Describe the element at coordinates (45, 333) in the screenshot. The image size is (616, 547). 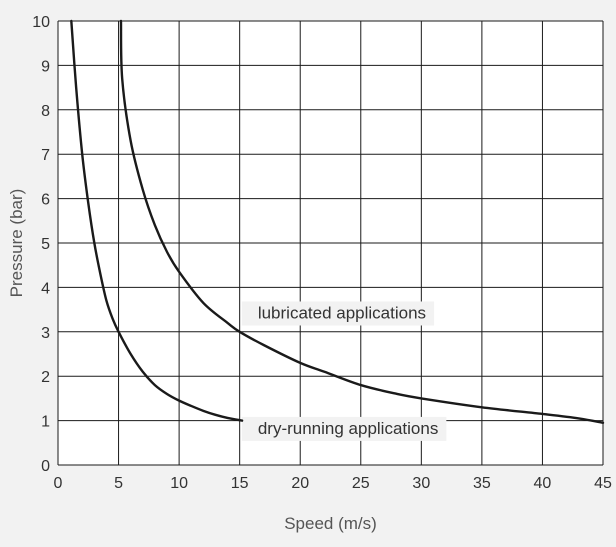
I see `y-tick-label-3: 3` at that location.